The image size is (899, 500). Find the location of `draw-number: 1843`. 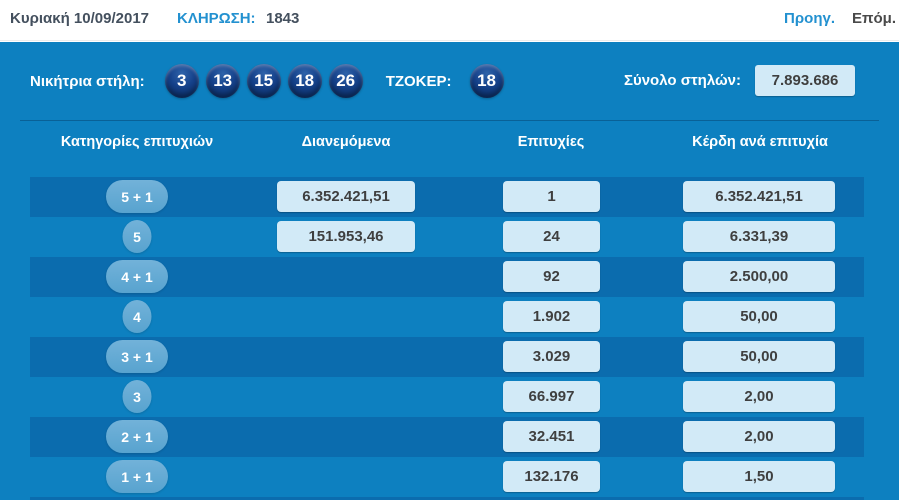

draw-number: 1843 is located at coordinates (283, 18).